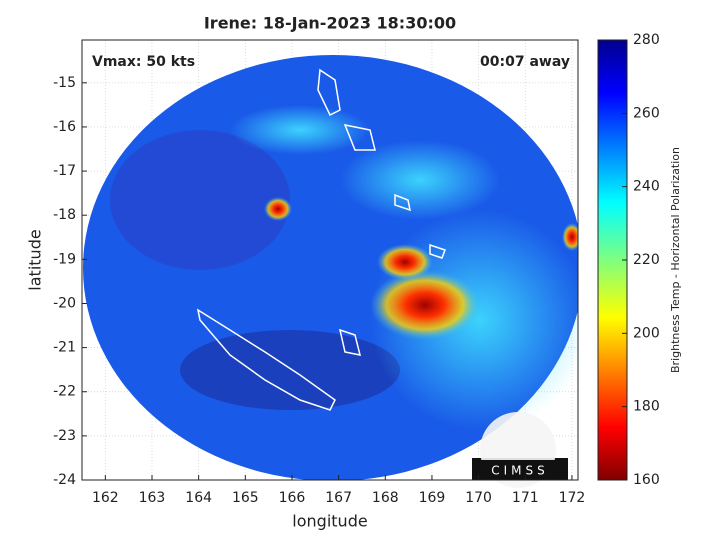 The width and height of the screenshot is (720, 540). I want to click on y-tick-label: -18, so click(64, 215).